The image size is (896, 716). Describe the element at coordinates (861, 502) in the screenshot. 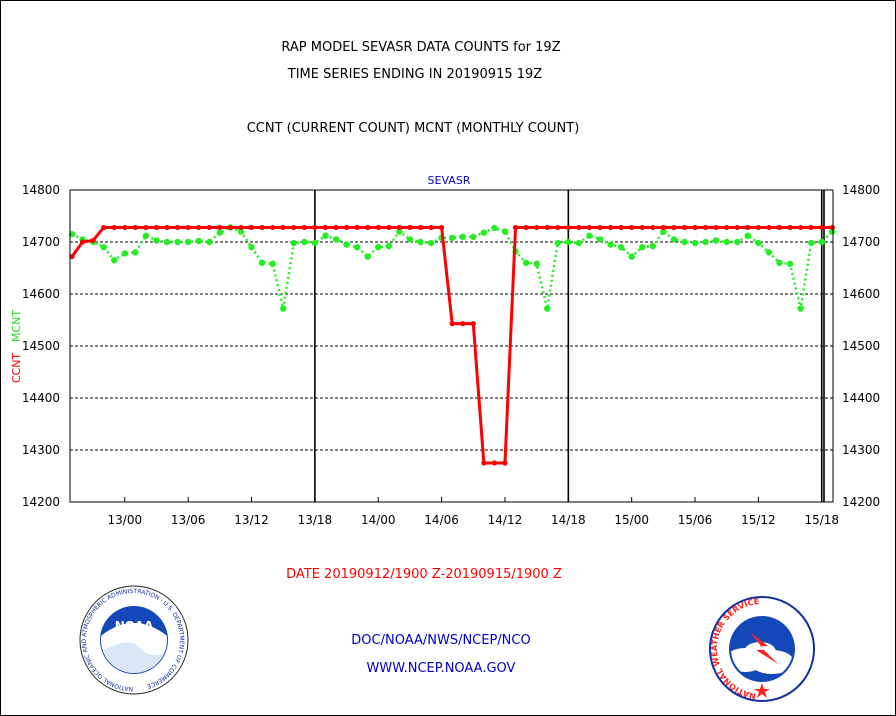

I see `y-tick-label-right: 14200` at that location.